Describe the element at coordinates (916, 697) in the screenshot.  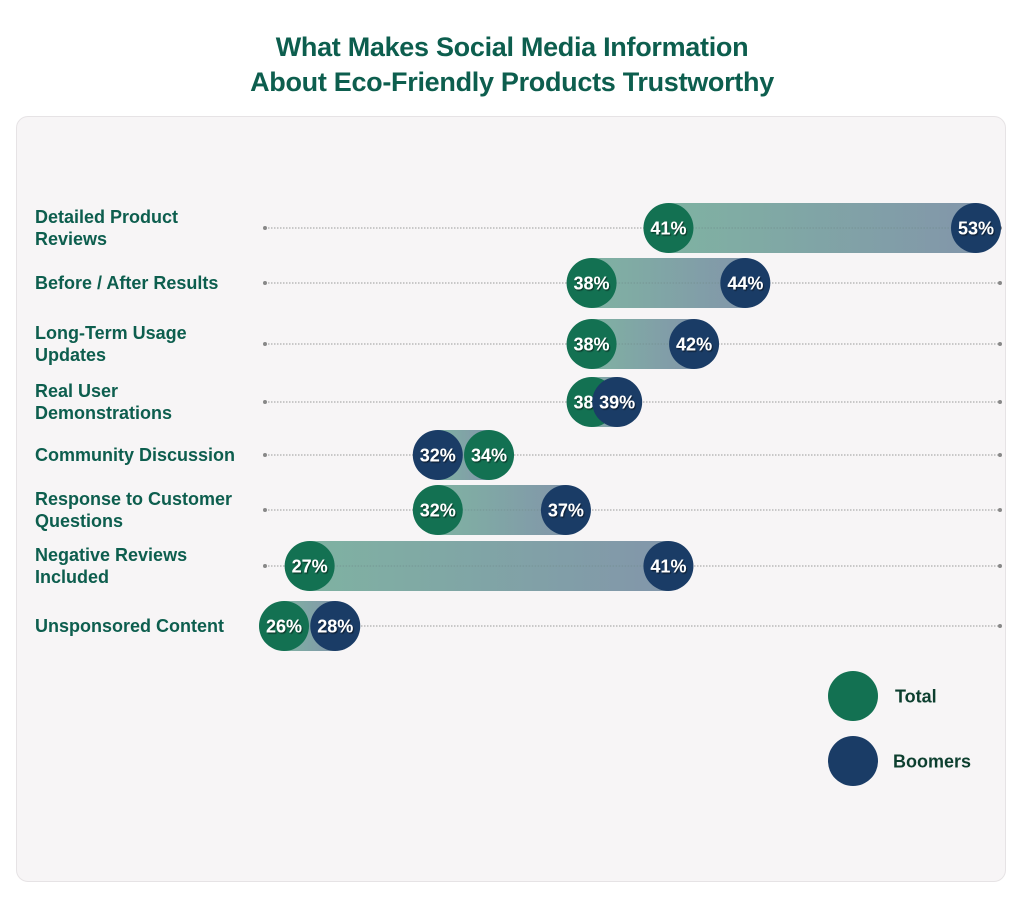
I see `legend-label-total: Total` at that location.